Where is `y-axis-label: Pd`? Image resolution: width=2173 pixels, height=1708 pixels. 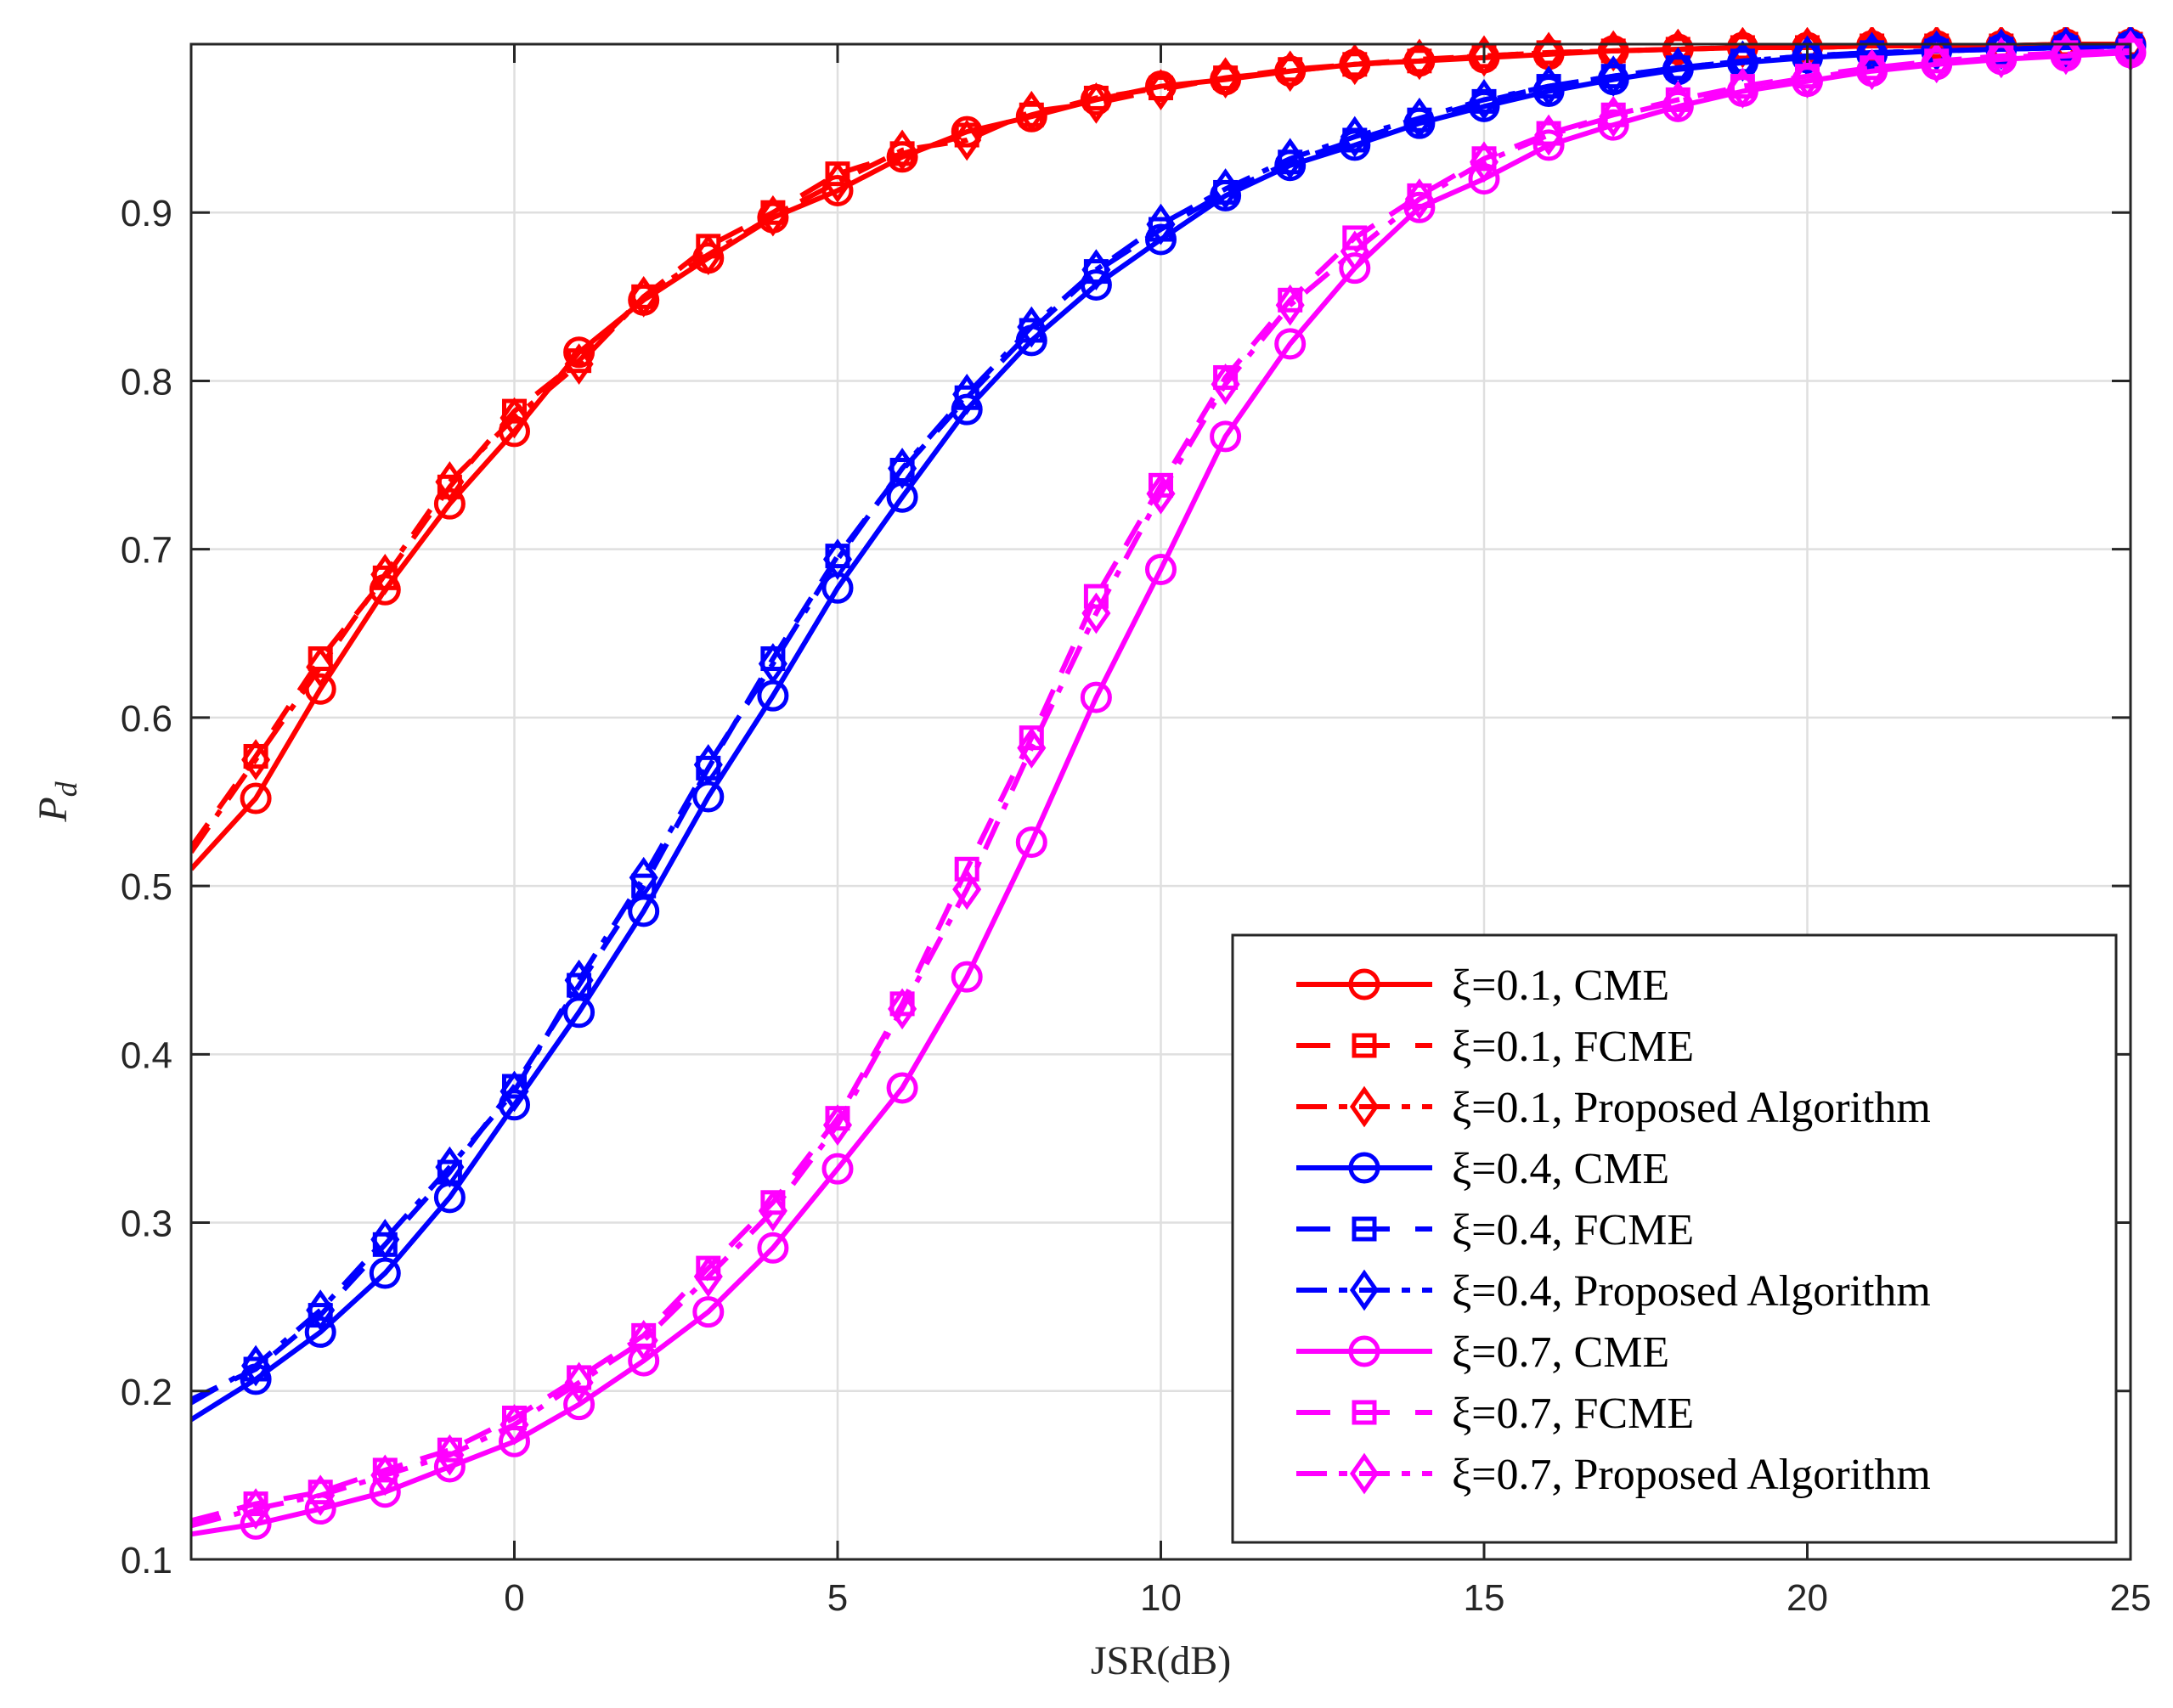
y-axis-label: Pd is located at coordinates (57, 801).